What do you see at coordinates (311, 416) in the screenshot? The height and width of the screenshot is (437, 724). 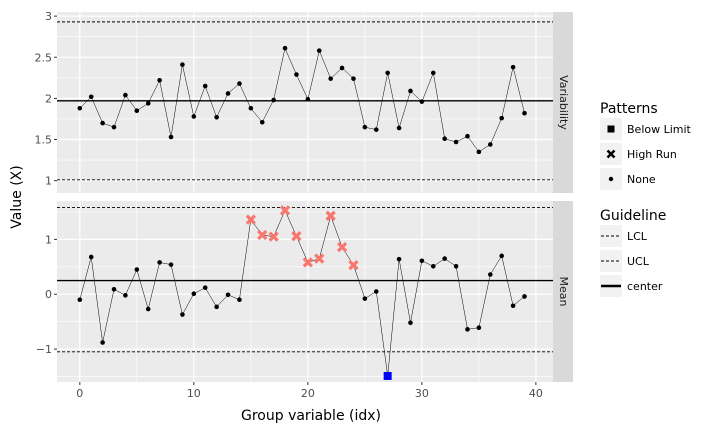 I see `x-axis-title: Group variable (idx)` at bounding box center [311, 416].